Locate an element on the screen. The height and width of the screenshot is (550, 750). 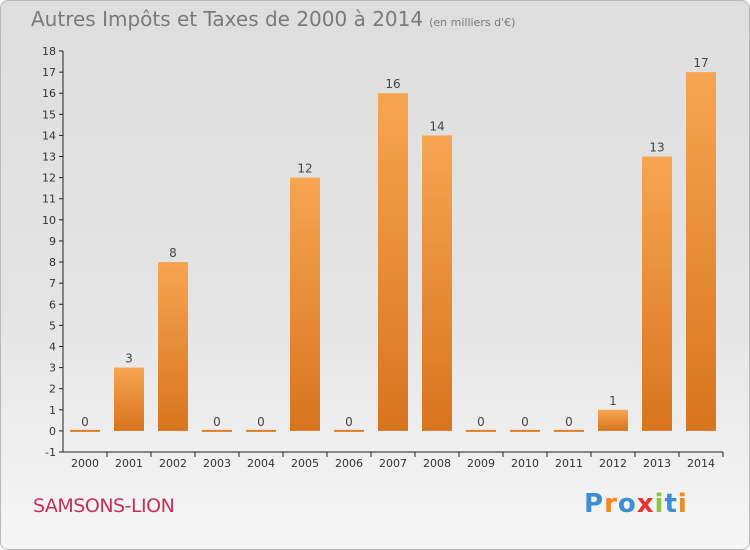
bar-2010 is located at coordinates (525, 430).